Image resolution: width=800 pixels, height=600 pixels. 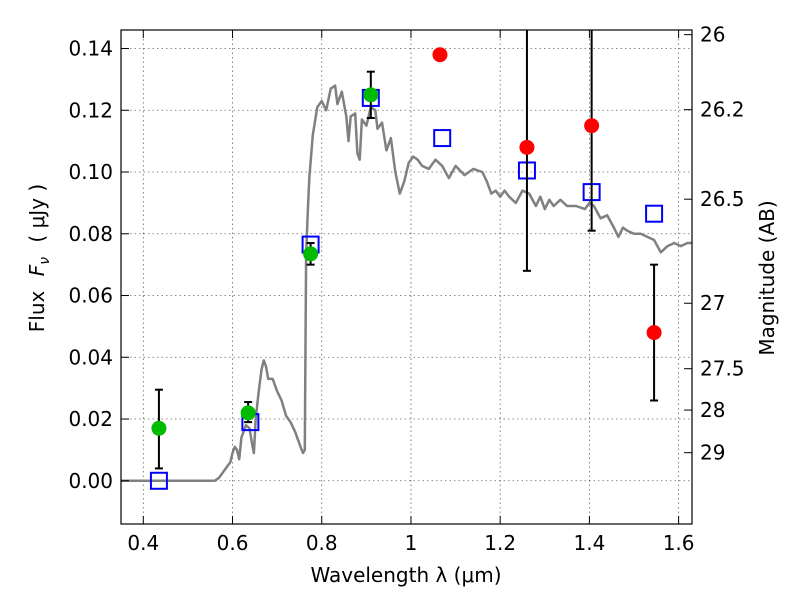 I want to click on x-tick-label: 0.6, so click(x=233, y=543).